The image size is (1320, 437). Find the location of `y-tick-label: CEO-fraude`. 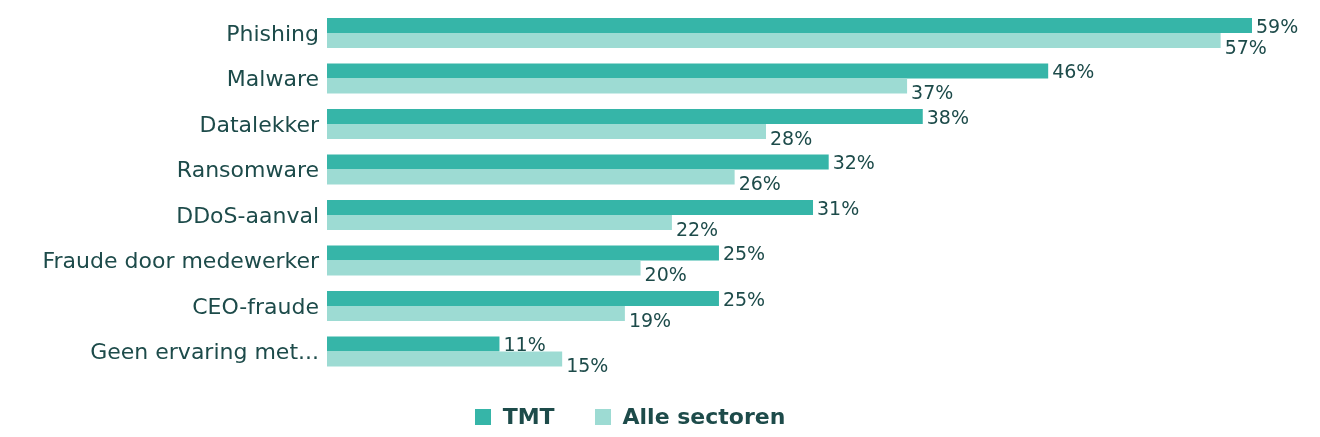

y-tick-label: CEO-fraude is located at coordinates (255, 306).